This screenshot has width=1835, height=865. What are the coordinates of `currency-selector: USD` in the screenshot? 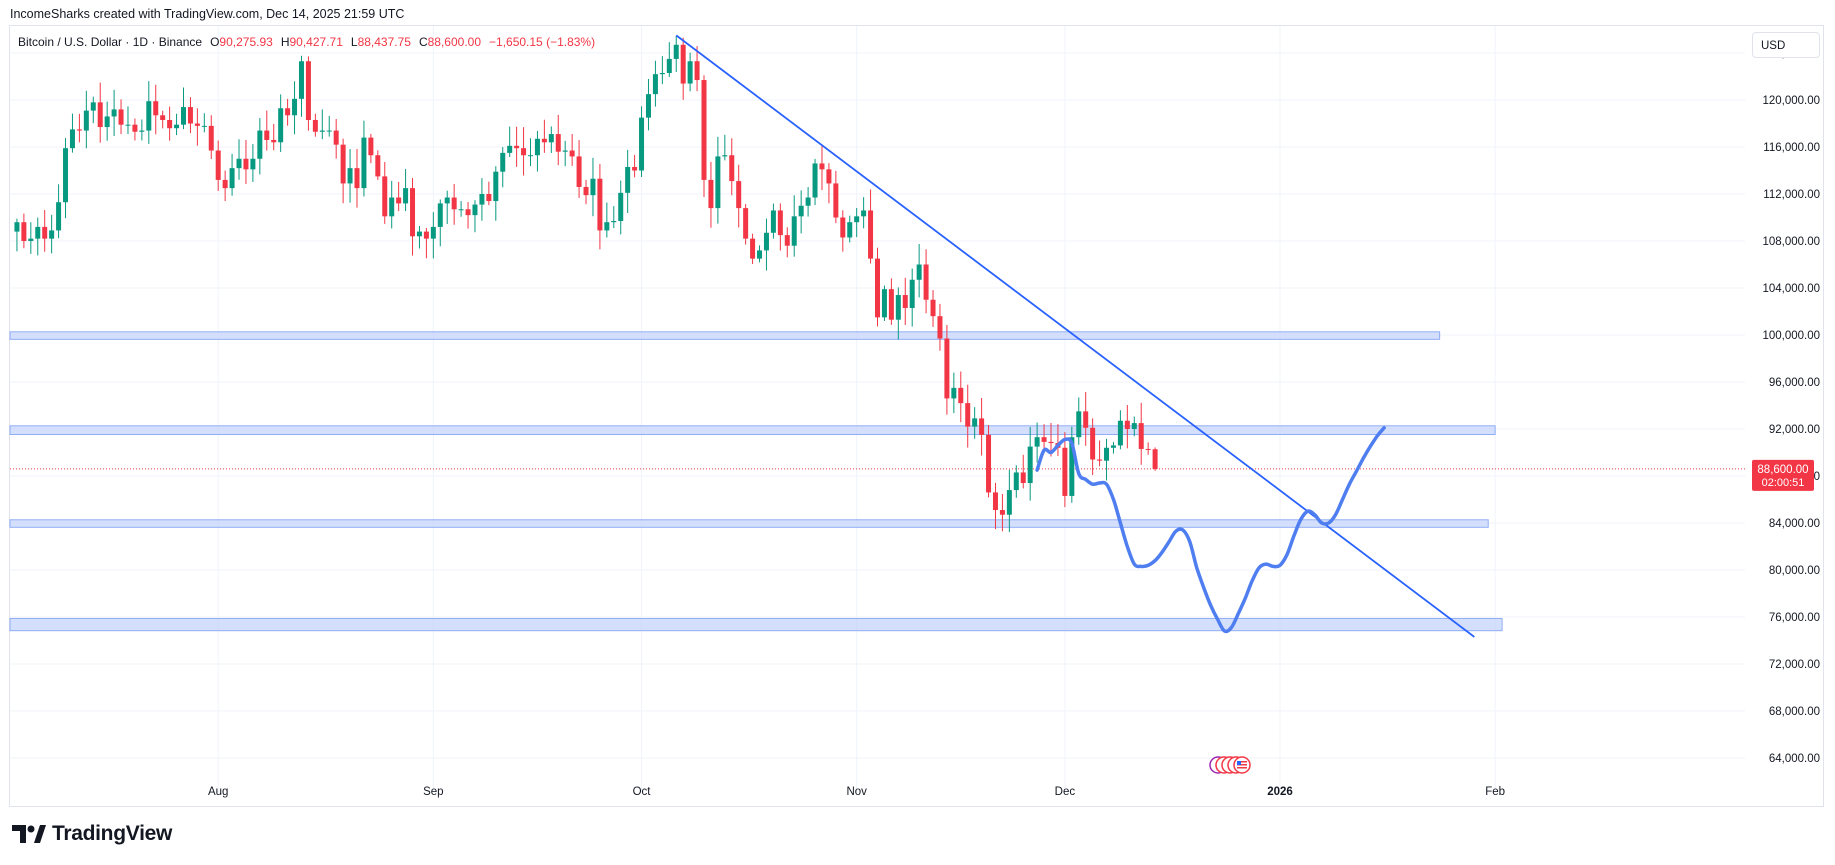 It's located at (1786, 45).